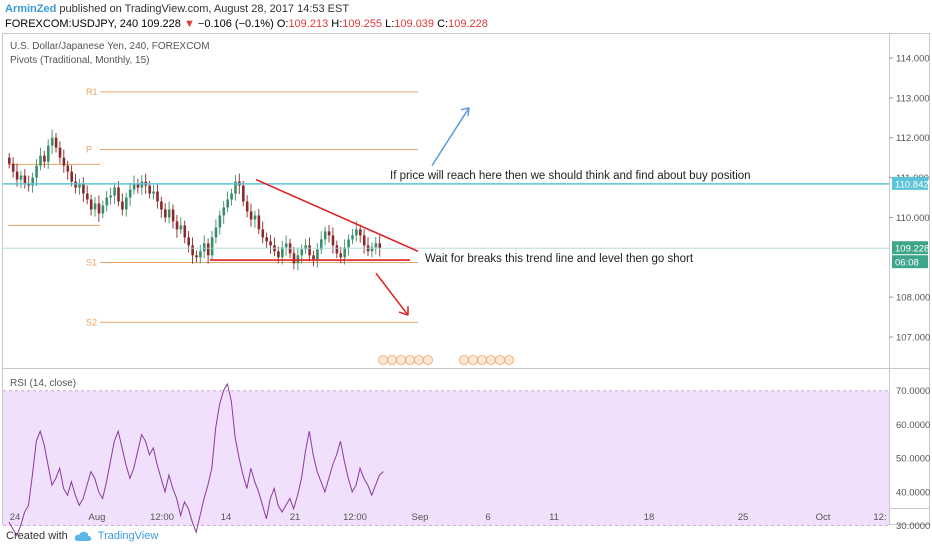 The image size is (932, 550). I want to click on time-tick-label: 18, so click(649, 517).